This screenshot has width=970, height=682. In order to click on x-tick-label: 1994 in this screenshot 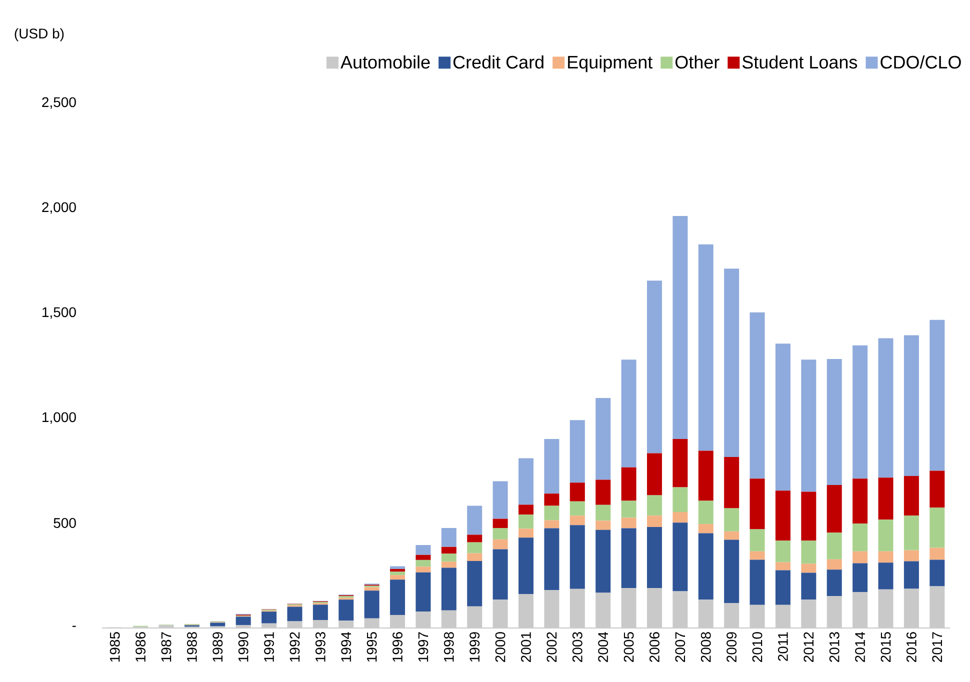, I will do `click(346, 647)`.